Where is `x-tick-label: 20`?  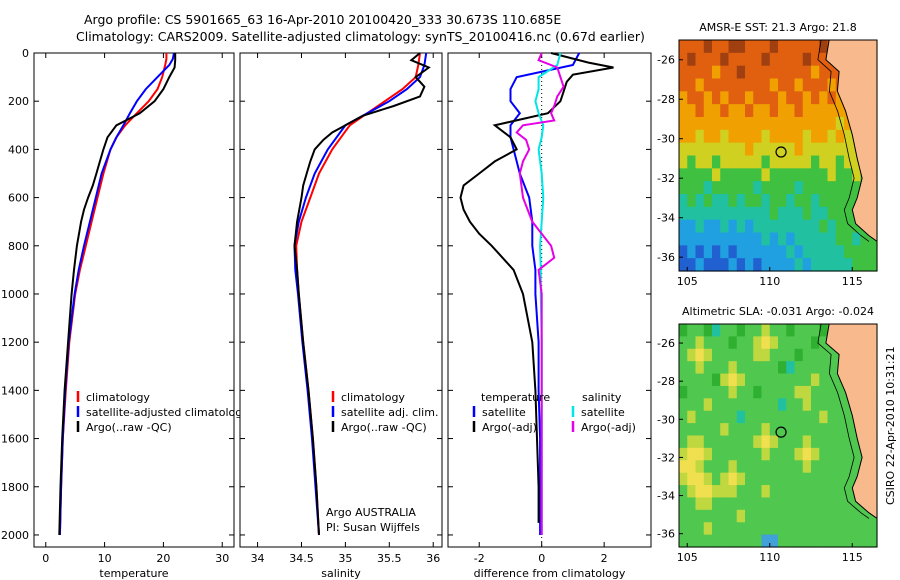
x-tick-label: 20 is located at coordinates (163, 558).